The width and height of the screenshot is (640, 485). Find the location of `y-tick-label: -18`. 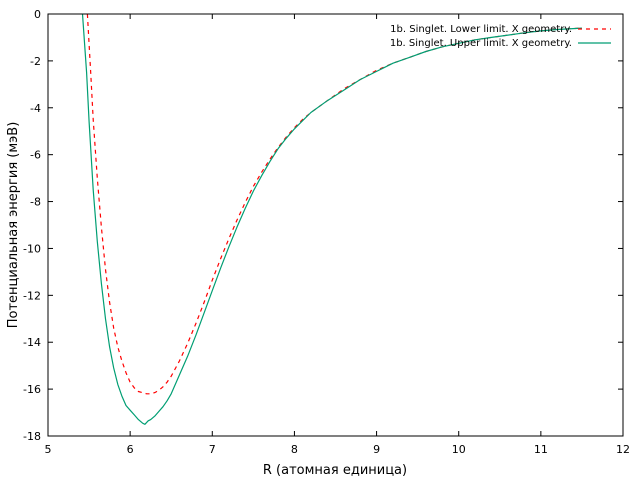

y-tick-label: -18 is located at coordinates (32, 436).